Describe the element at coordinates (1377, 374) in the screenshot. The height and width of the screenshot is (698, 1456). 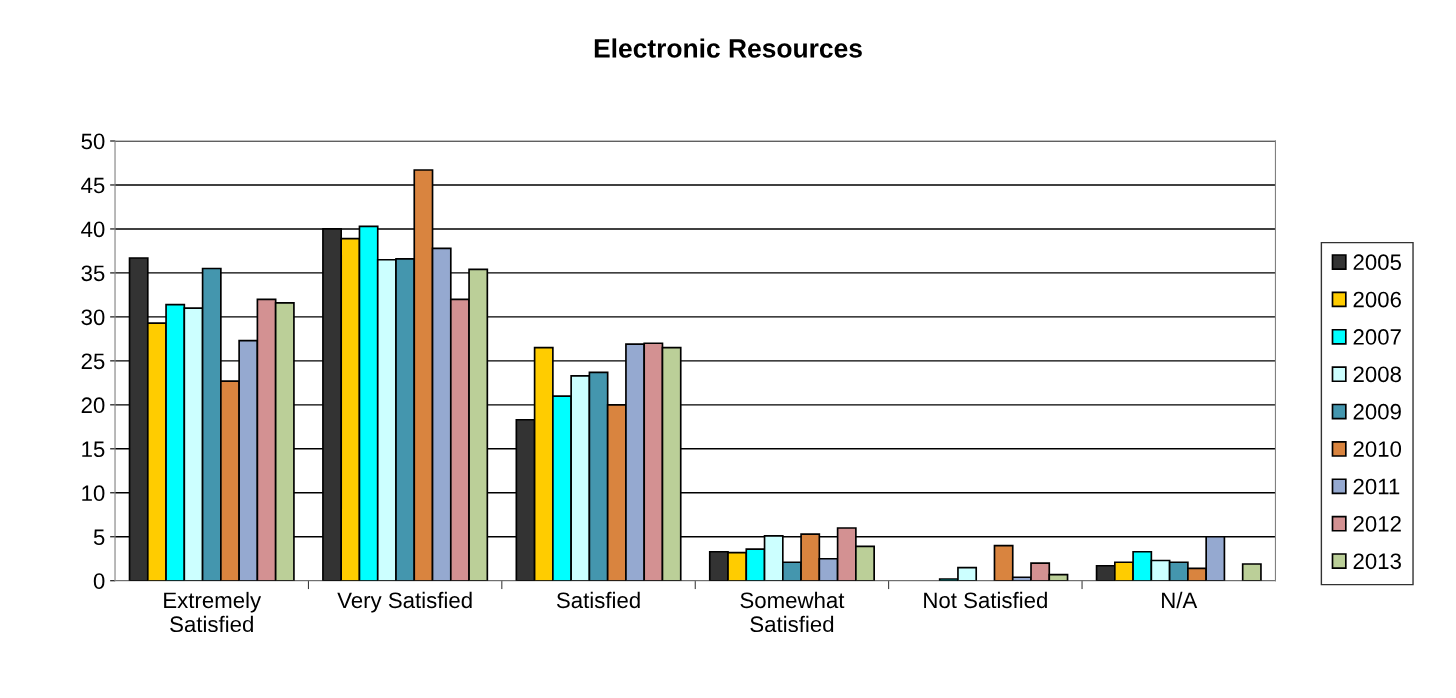
I see `legend-label: 2008` at that location.